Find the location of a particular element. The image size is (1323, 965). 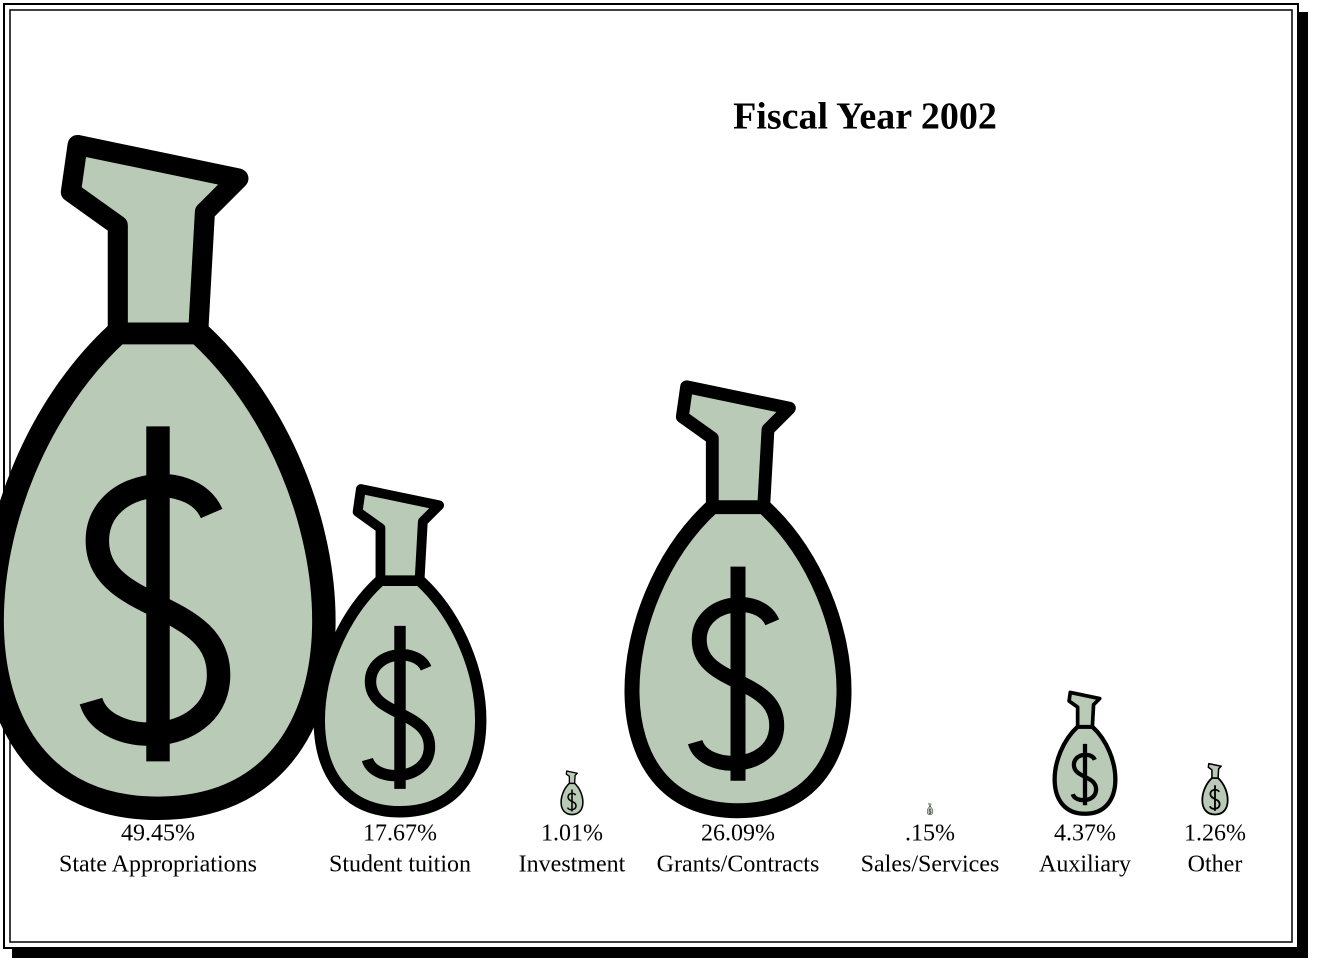

value-label: 1.26% is located at coordinates (1215, 834).